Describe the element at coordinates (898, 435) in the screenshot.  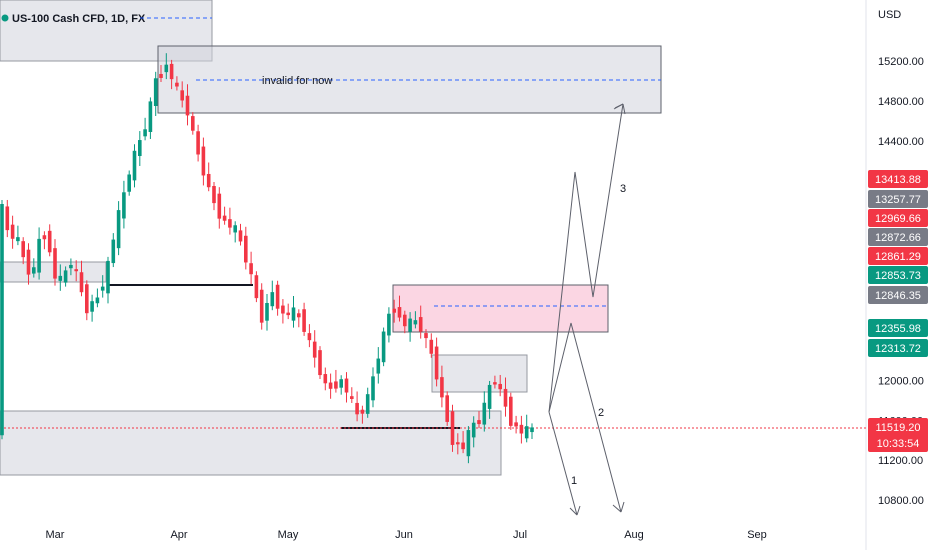
I see `current-price-badge: 11519.20 10:33:54` at that location.